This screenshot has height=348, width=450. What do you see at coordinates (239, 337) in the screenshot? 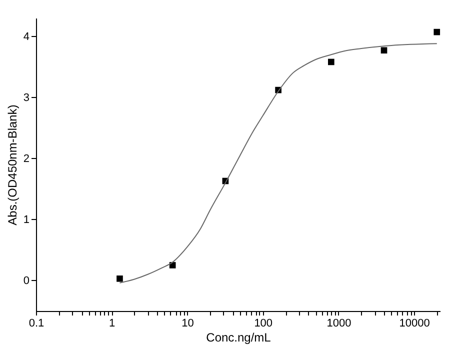
I see `x-axis-title: Conc.ng/mL` at bounding box center [239, 337].